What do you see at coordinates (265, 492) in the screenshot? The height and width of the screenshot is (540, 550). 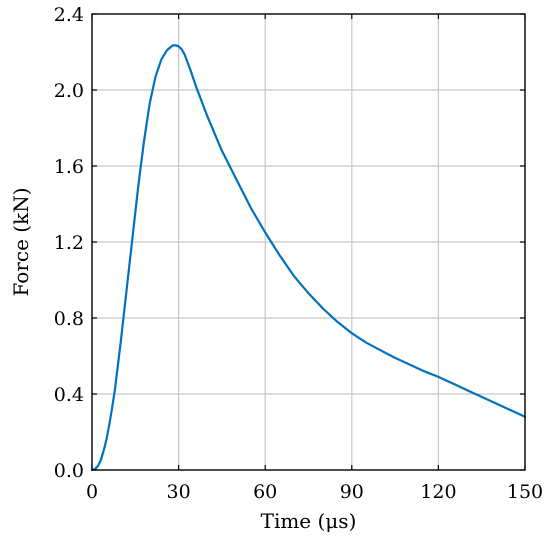 I see `x-tick-label: 60` at bounding box center [265, 492].